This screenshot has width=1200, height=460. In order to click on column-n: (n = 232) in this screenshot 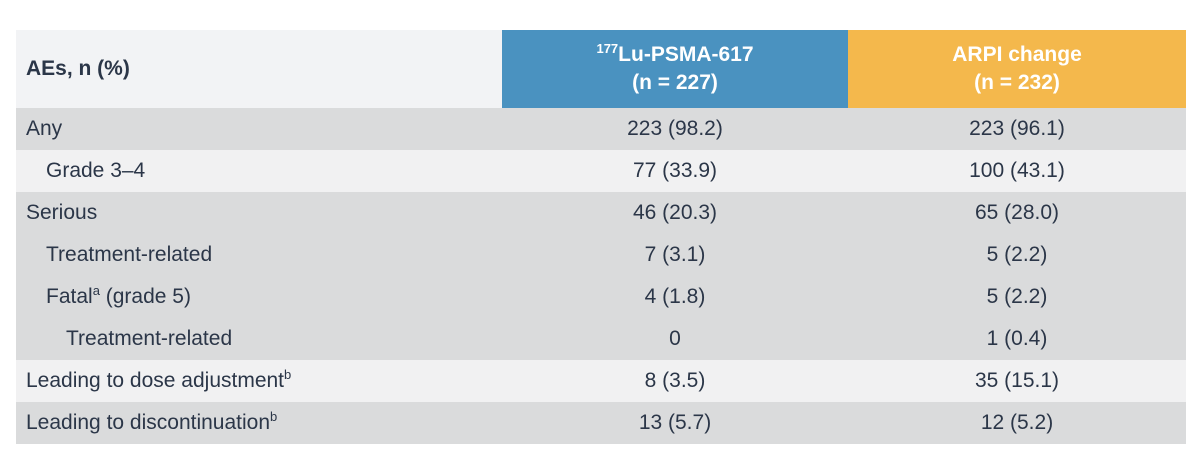, I will do `click(1017, 82)`.